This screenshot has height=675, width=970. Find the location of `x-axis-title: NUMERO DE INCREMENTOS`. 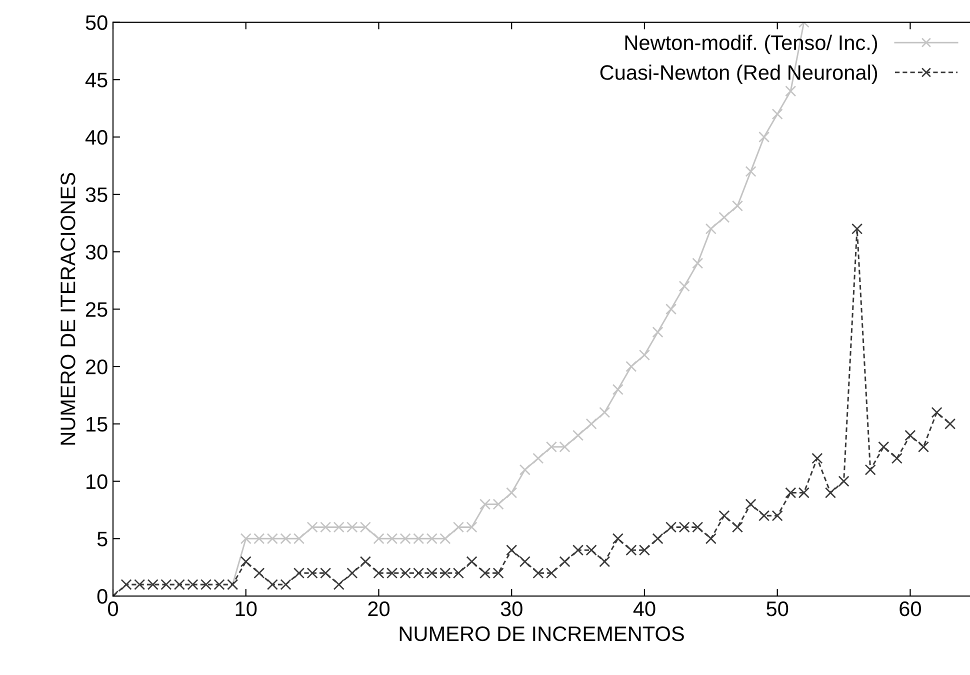

x-axis-title: NUMERO DE INCREMENTOS is located at coordinates (542, 634).